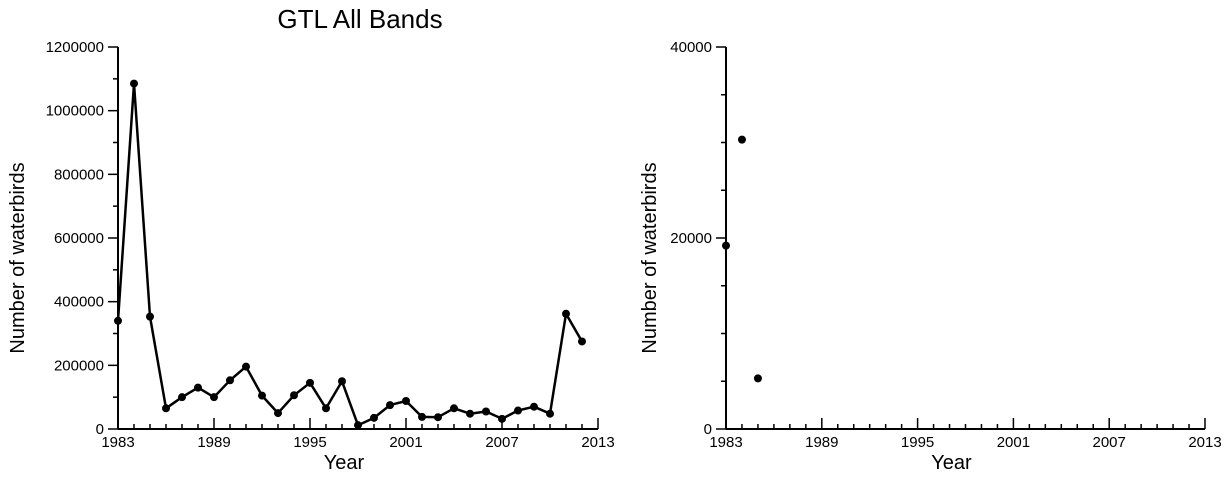 The height and width of the screenshot is (484, 1225). I want to click on y-tick-label: 600000, so click(79, 238).